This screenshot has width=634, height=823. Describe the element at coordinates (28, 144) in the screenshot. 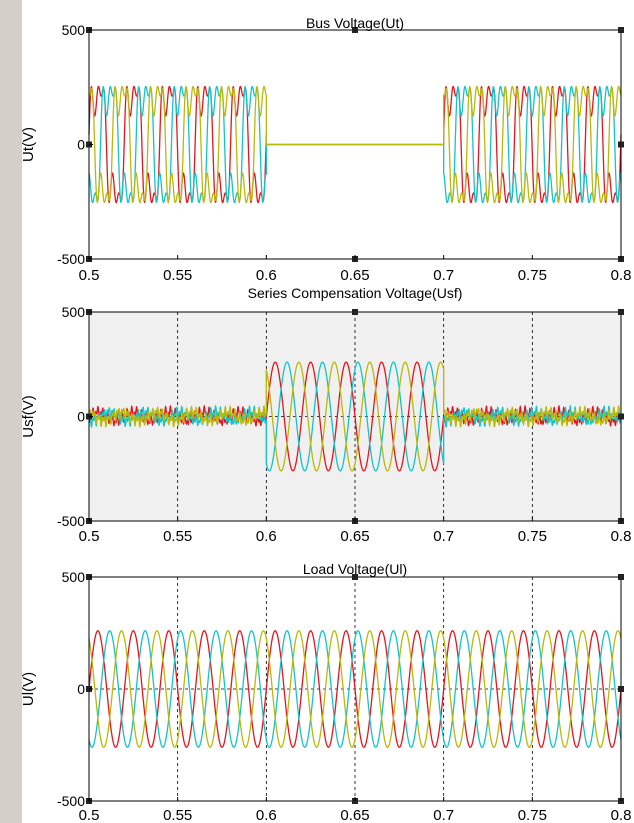

I see `y-axis-label: Ut(V)` at that location.